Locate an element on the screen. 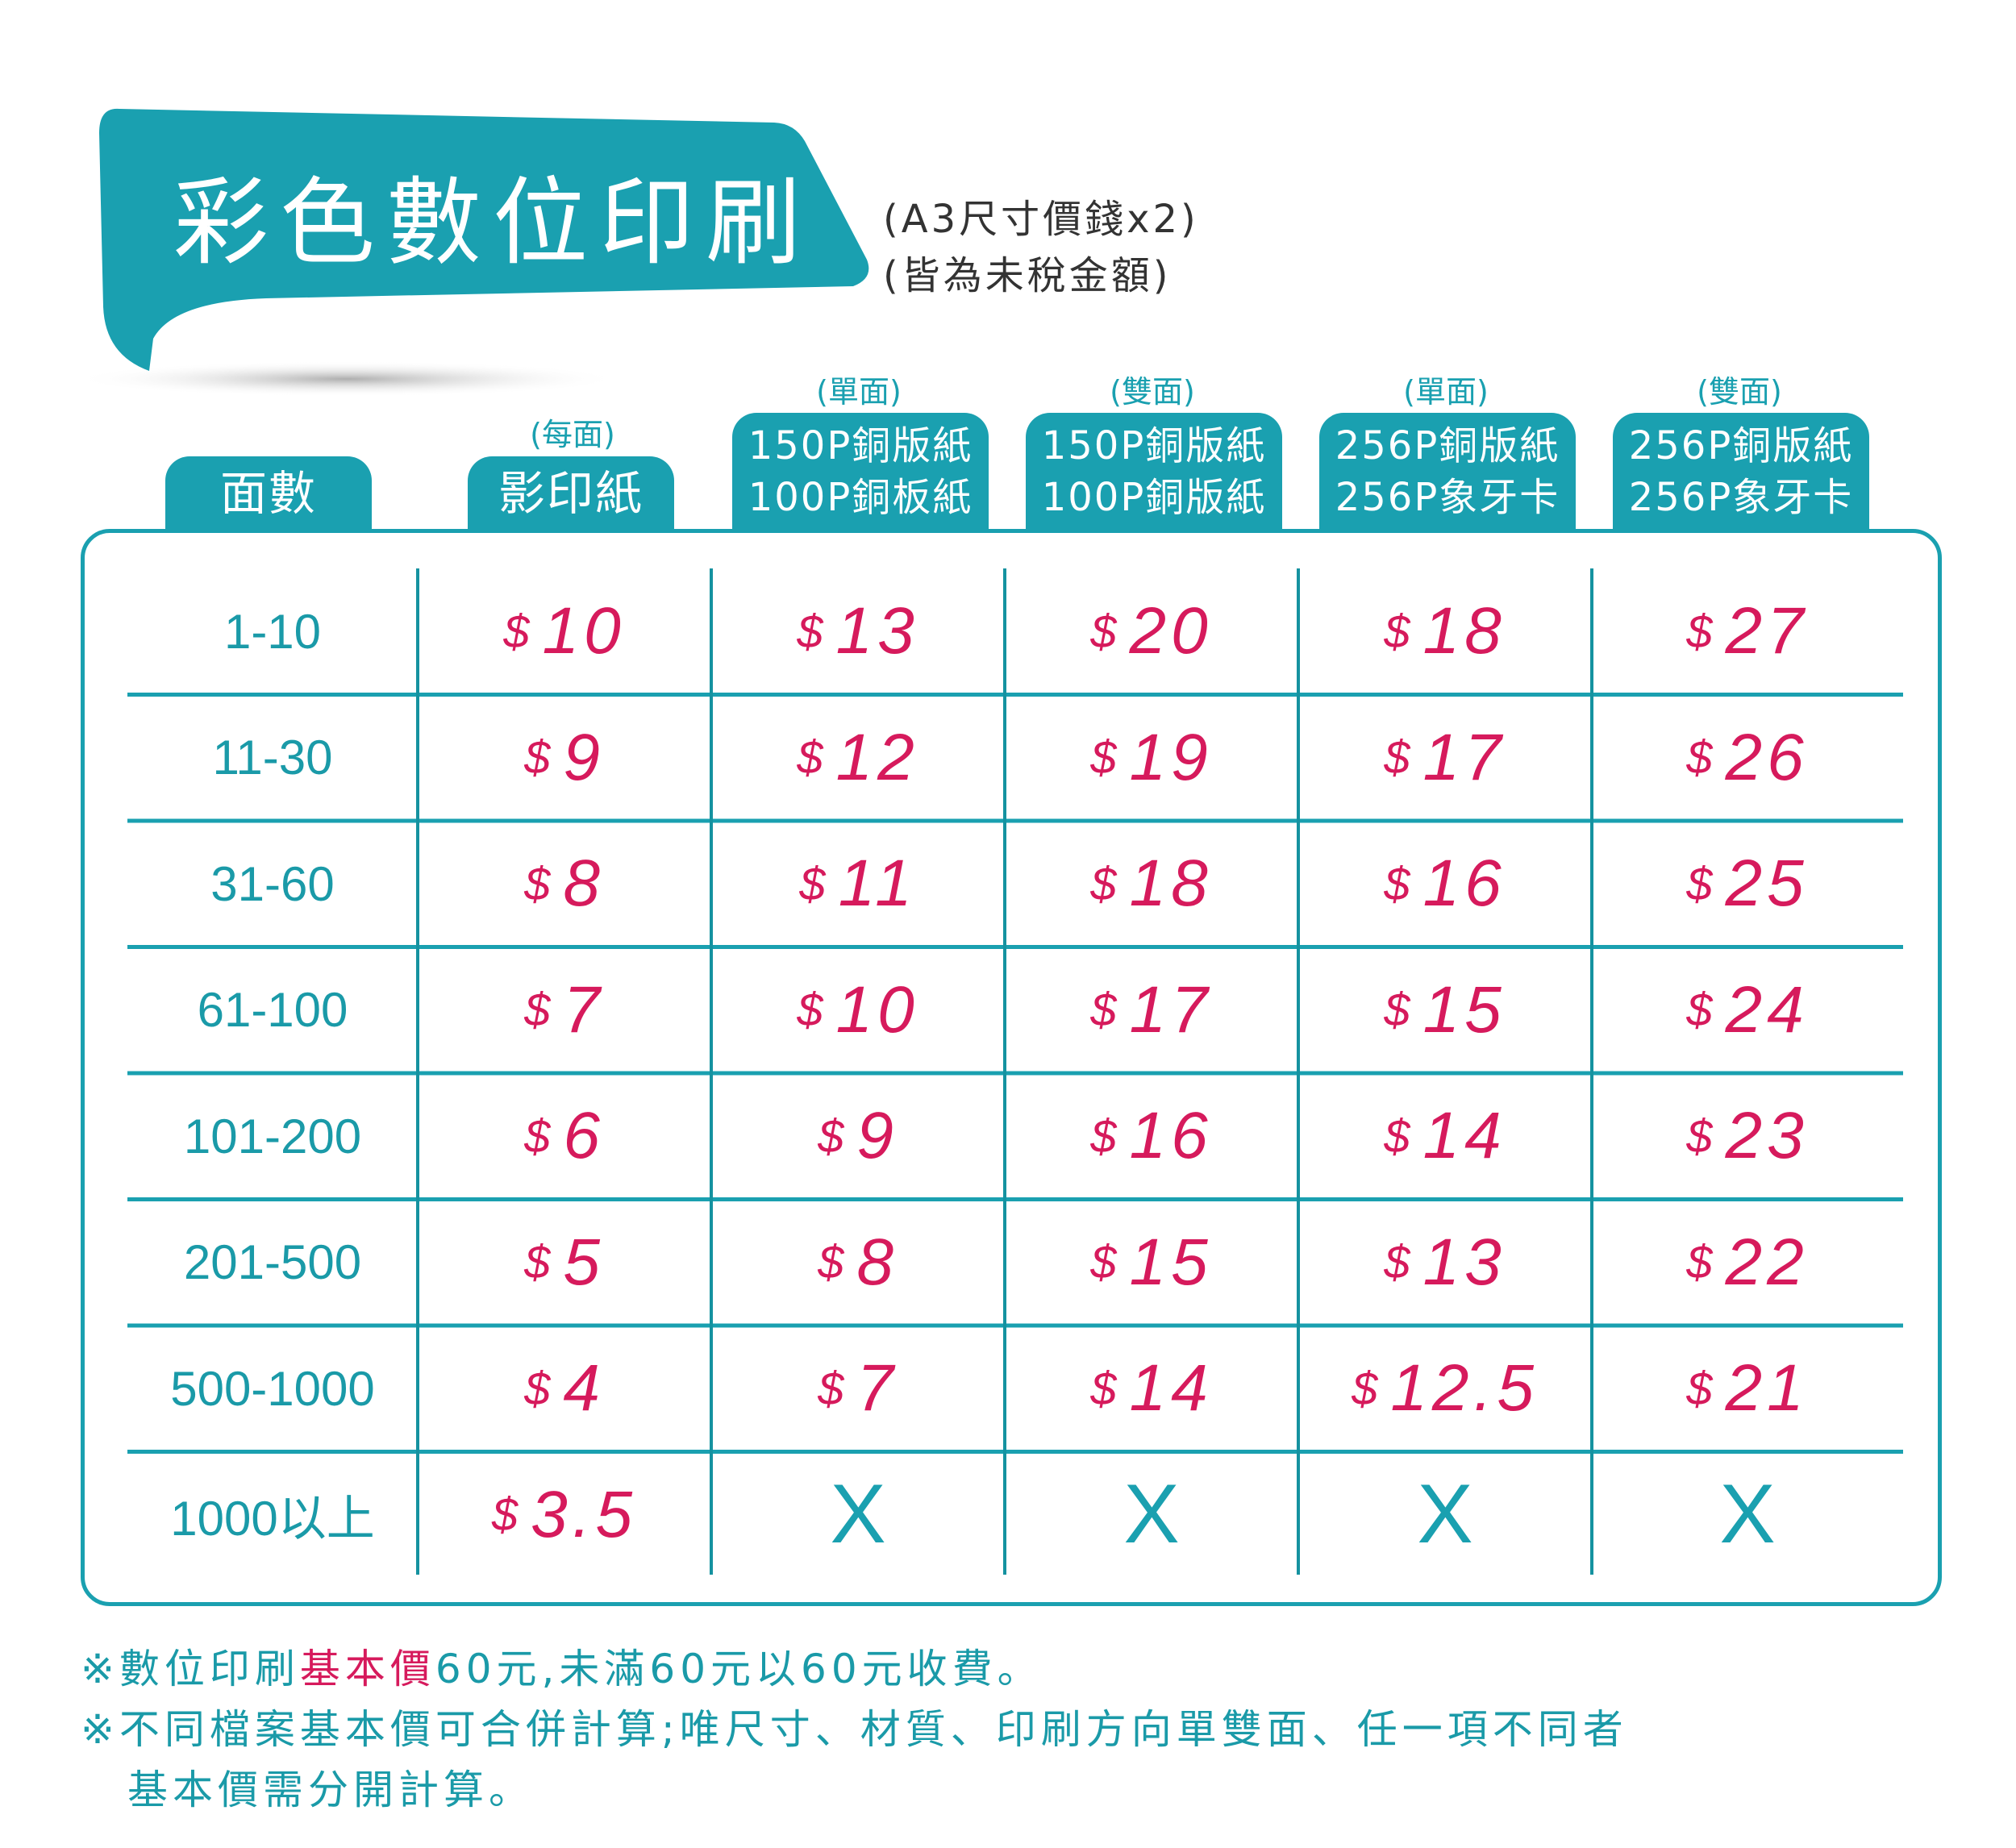 The height and width of the screenshot is (1848, 2016). column-header-coated-double: 150P銅版紙 100P銅版紙 is located at coordinates (1154, 472).